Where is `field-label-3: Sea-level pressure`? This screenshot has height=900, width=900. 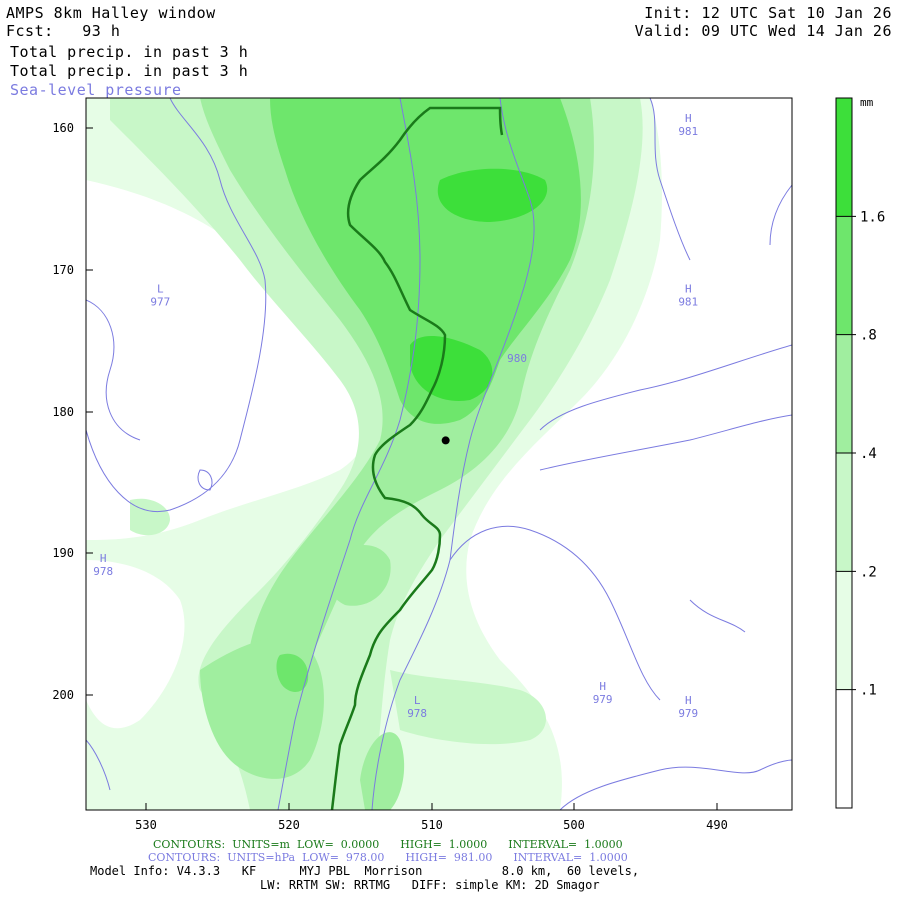
field-label-3: Sea-level pressure is located at coordinates (96, 90).